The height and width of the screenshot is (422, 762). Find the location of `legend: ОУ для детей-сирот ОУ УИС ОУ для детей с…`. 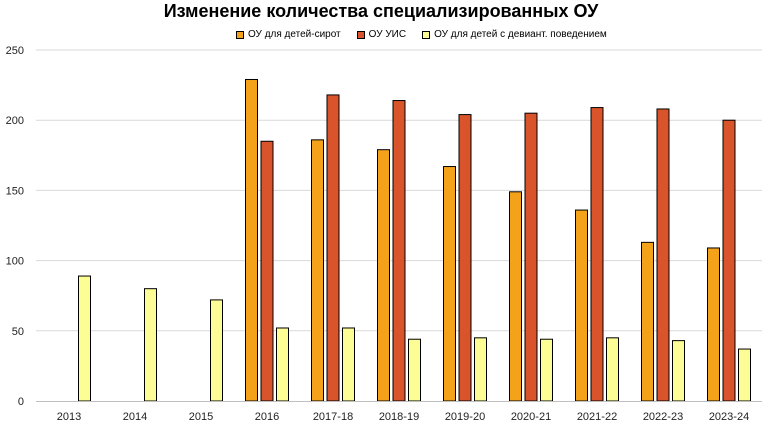

legend: ОУ для детей-сирот ОУ УИС ОУ для детей с… is located at coordinates (421, 34).